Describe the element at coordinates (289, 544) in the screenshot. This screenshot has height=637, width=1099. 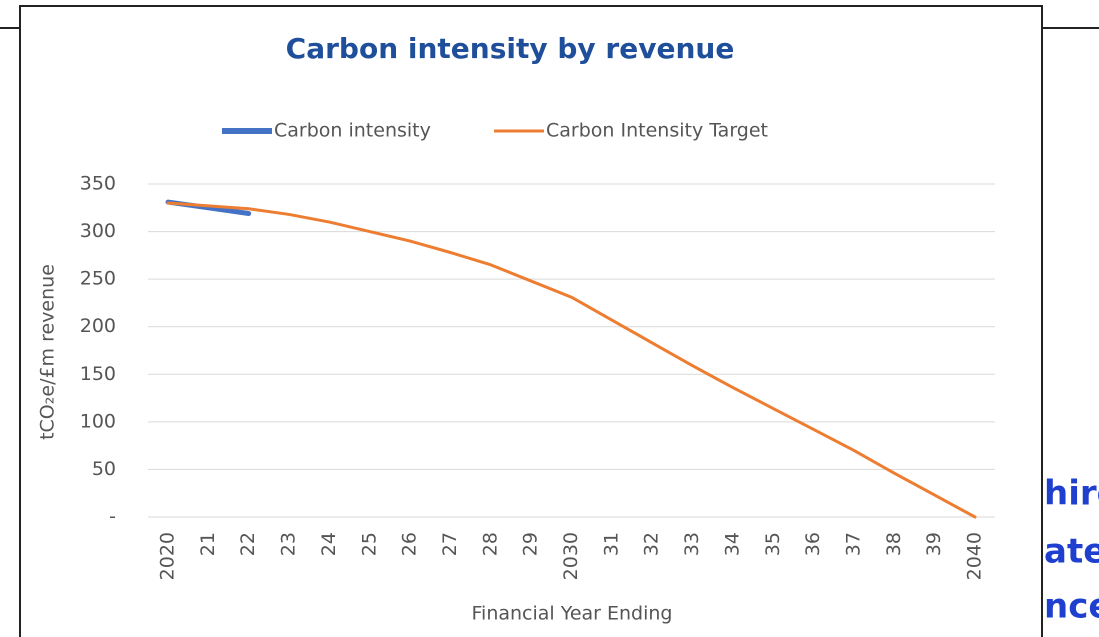
I see `x-tick-label: 23` at that location.